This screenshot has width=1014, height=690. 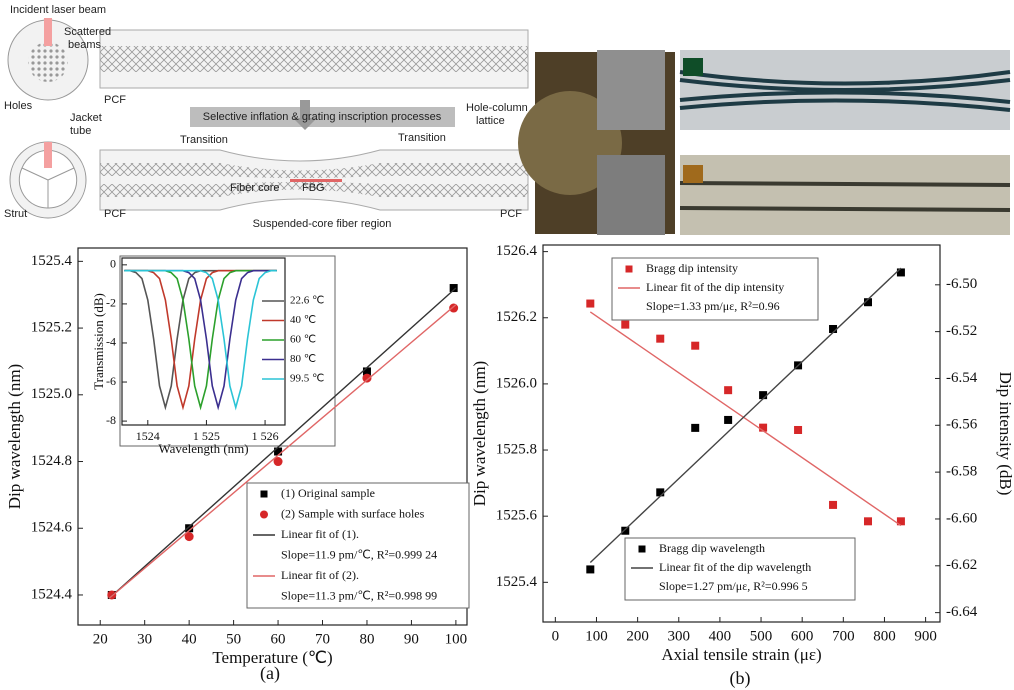 I want to click on x-tick-label: 20, so click(x=100, y=639).